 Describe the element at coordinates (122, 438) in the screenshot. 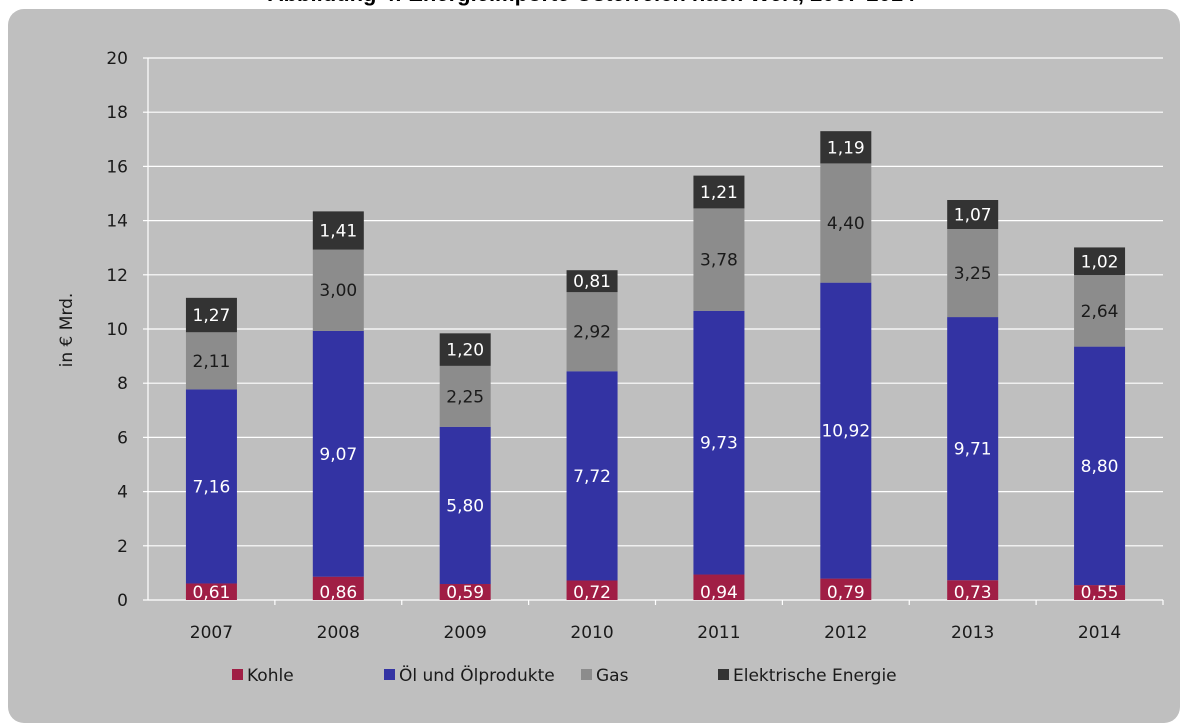

I see `y-tick-label: 6` at that location.